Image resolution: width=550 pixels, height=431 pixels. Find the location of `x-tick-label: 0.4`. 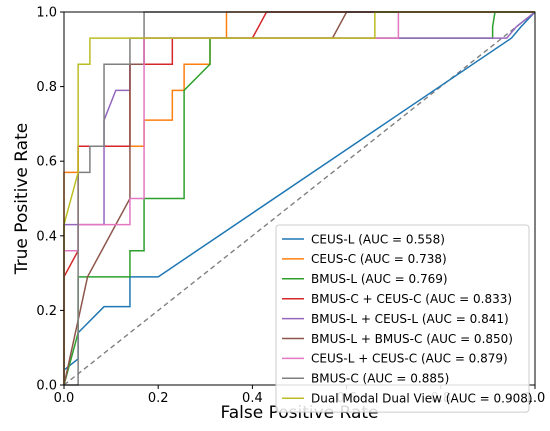

x-tick-label: 0.4 is located at coordinates (252, 398).